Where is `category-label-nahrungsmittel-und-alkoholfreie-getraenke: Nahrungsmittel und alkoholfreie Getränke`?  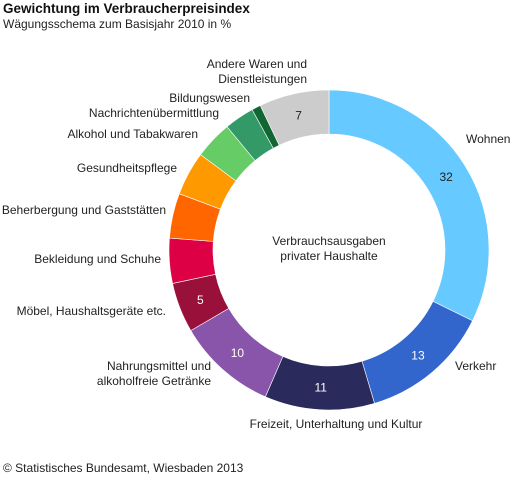
category-label-nahrungsmittel-und-alkoholfreie-getraenke: Nahrungsmittel und alkoholfreie Getränke is located at coordinates (154, 373).